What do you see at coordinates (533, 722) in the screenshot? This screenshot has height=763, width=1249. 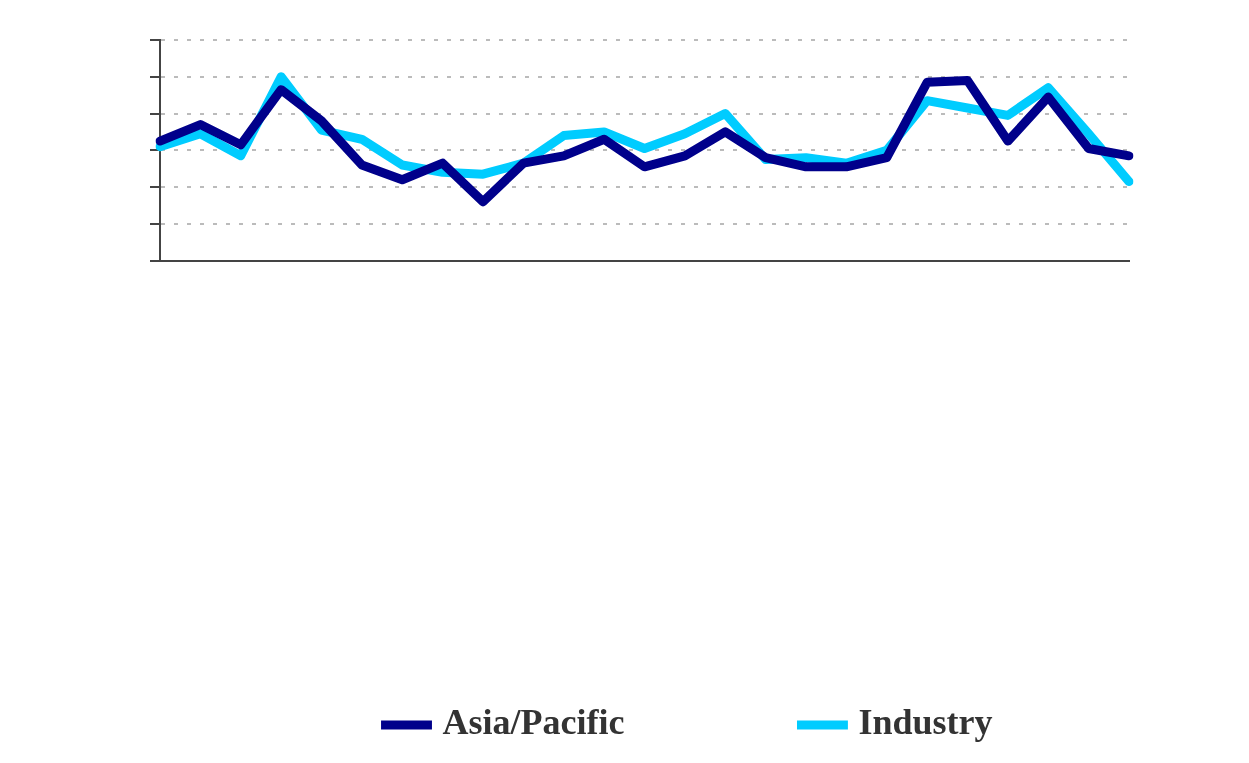 I see `legend-label: Asia/Pacific` at bounding box center [533, 722].